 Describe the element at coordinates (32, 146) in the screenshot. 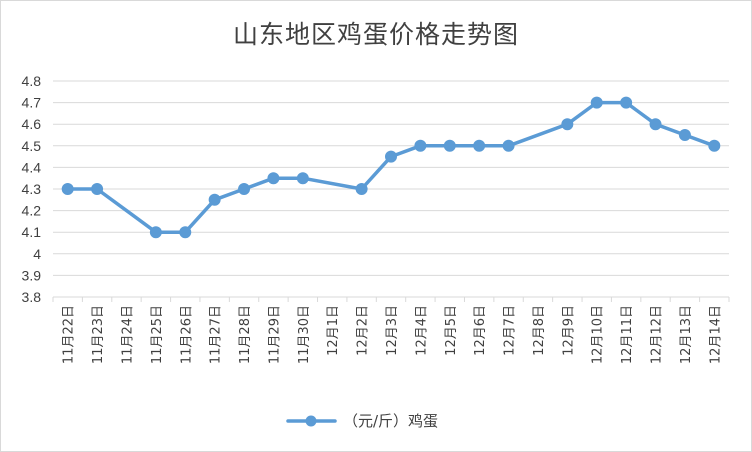

I see `y-tick-label: 4.5` at that location.